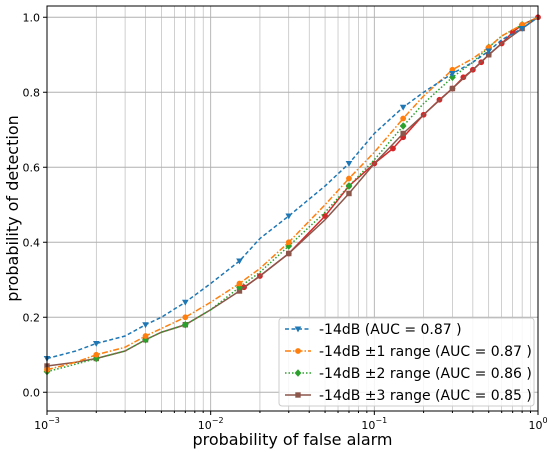 The width and height of the screenshot is (550, 452). Describe the element at coordinates (12, 208) in the screenshot. I see `y-axis-label: probability of detection` at that location.